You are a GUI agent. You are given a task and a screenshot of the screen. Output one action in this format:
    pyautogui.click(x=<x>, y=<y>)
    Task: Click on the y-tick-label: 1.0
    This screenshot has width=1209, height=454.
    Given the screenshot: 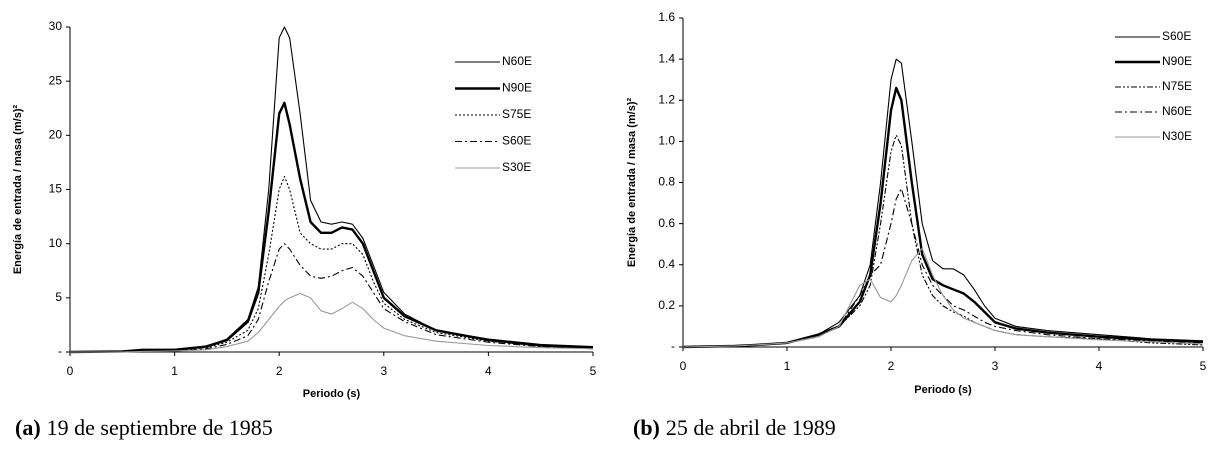 What is the action you would take?
    pyautogui.click(x=666, y=141)
    